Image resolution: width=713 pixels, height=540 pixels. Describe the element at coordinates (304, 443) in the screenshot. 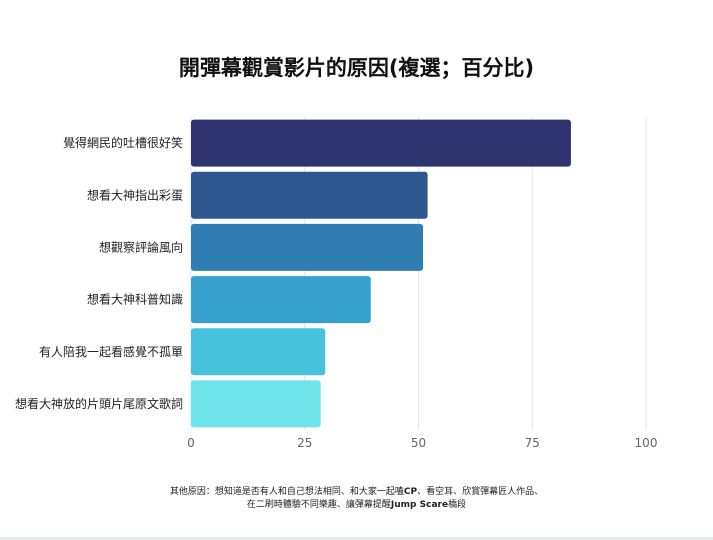

I see `x-tick-label-1: 25` at that location.